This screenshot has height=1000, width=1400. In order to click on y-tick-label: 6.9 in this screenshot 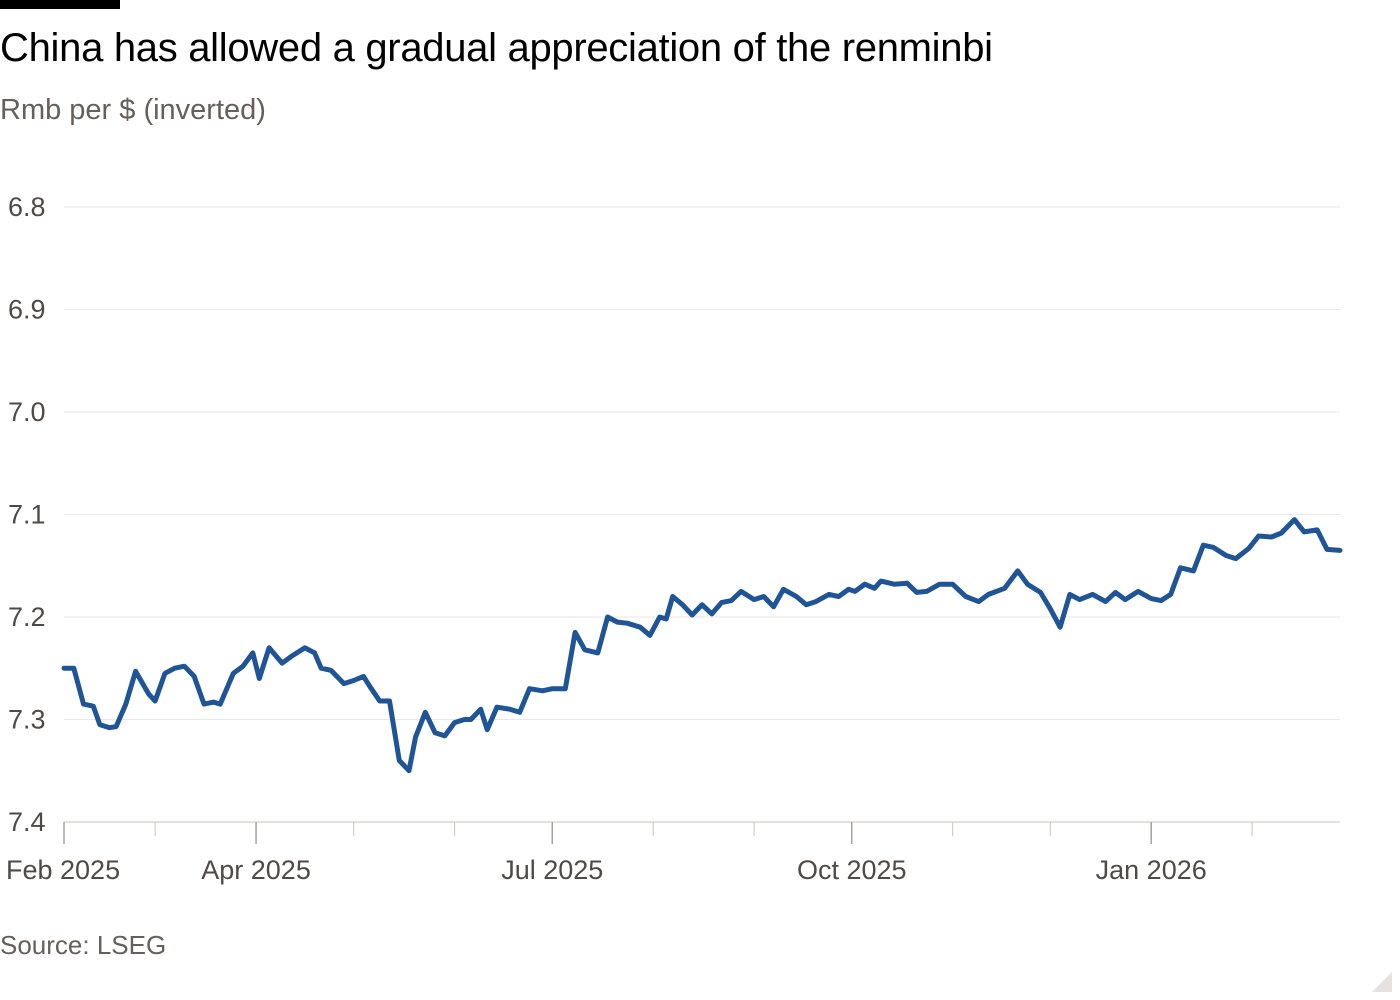, I will do `click(27, 310)`.